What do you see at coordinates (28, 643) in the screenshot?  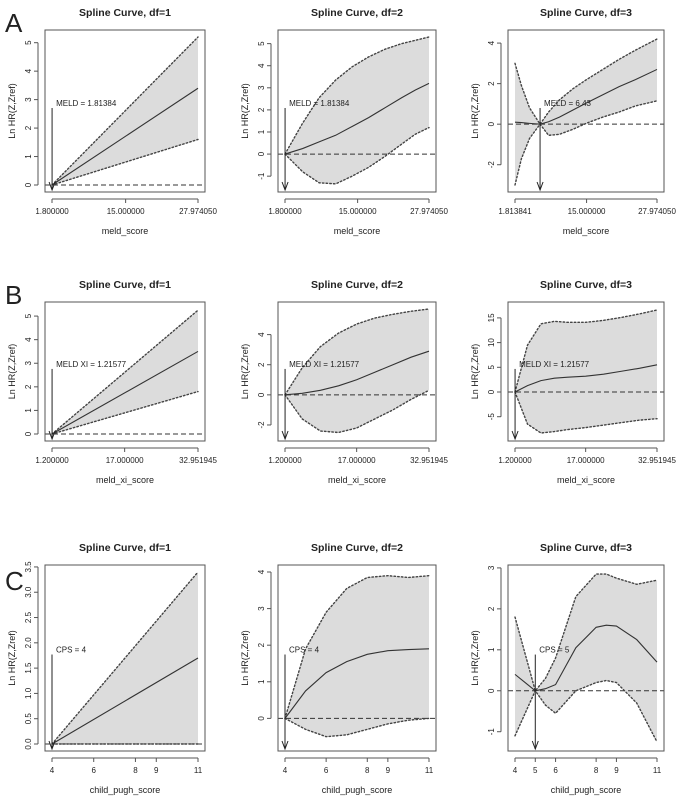 I see `y-tick-label: 2.0` at bounding box center [28, 643].